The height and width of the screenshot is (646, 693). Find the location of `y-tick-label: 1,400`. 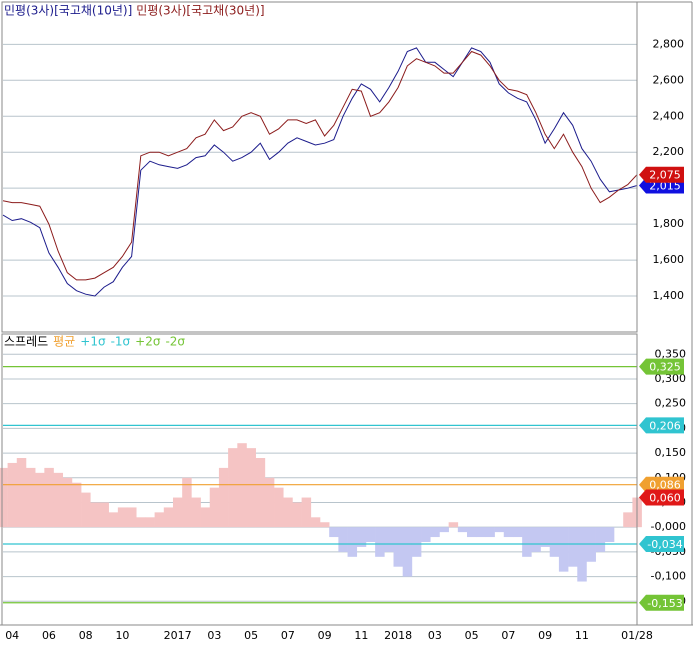

y-tick-label: 1,400 is located at coordinates (669, 295).